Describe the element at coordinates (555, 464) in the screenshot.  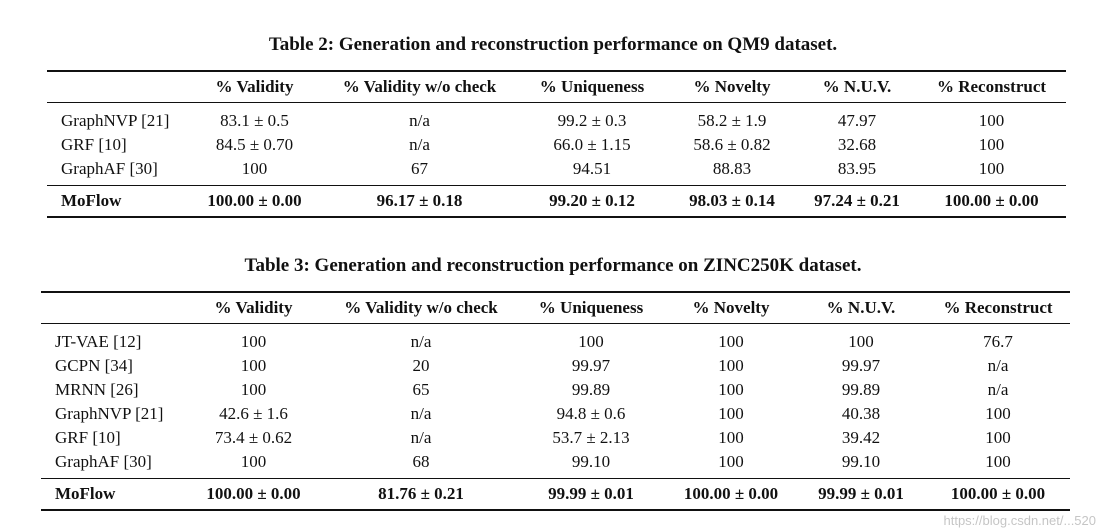
I see `table-row: GraphAF [30] 100 68 99.10 100 99.10 100` at that location.